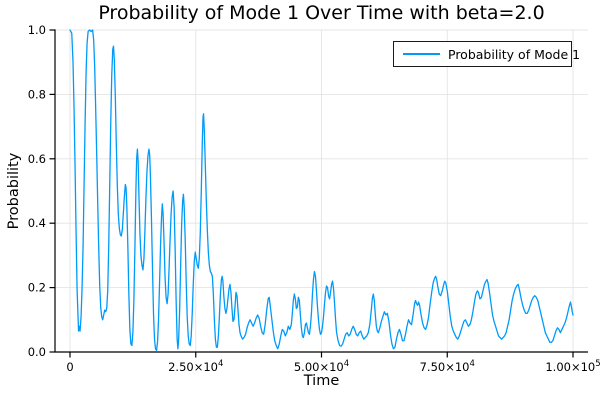 The image size is (600, 400). Describe the element at coordinates (321, 366) in the screenshot. I see `x-tick-label: 5.00×104` at that location.